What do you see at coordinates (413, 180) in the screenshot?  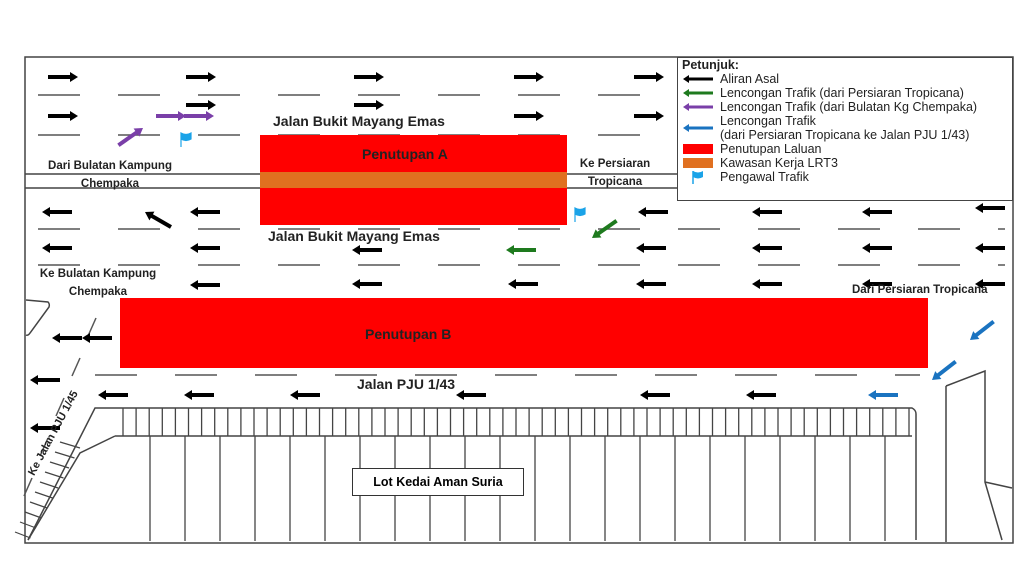 I see `lrt3-work-zone` at bounding box center [413, 180].